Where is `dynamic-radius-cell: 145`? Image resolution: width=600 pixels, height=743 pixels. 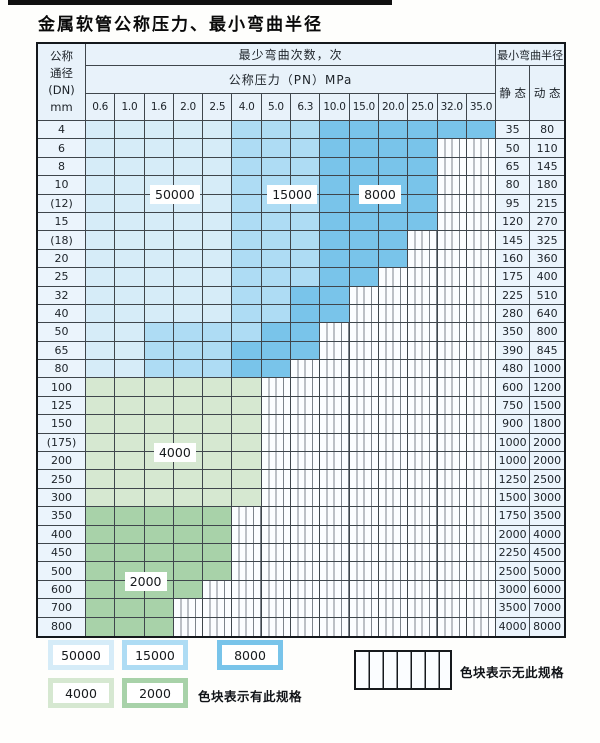 dynamic-radius-cell: 145 is located at coordinates (547, 167).